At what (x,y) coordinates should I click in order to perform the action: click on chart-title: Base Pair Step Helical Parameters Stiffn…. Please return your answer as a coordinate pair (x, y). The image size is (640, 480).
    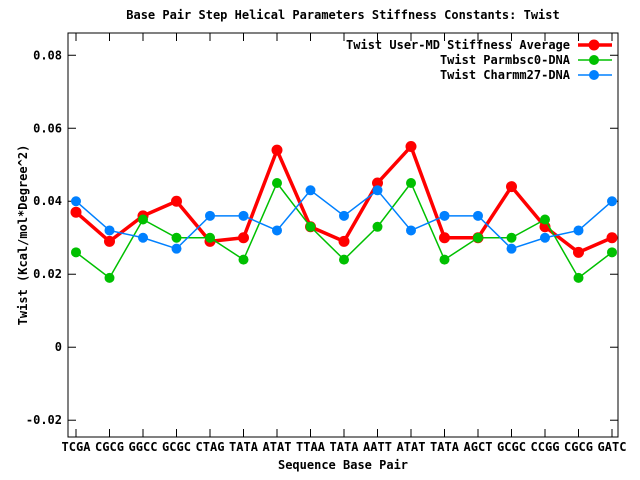
    Looking at the image, I should click on (343, 15).